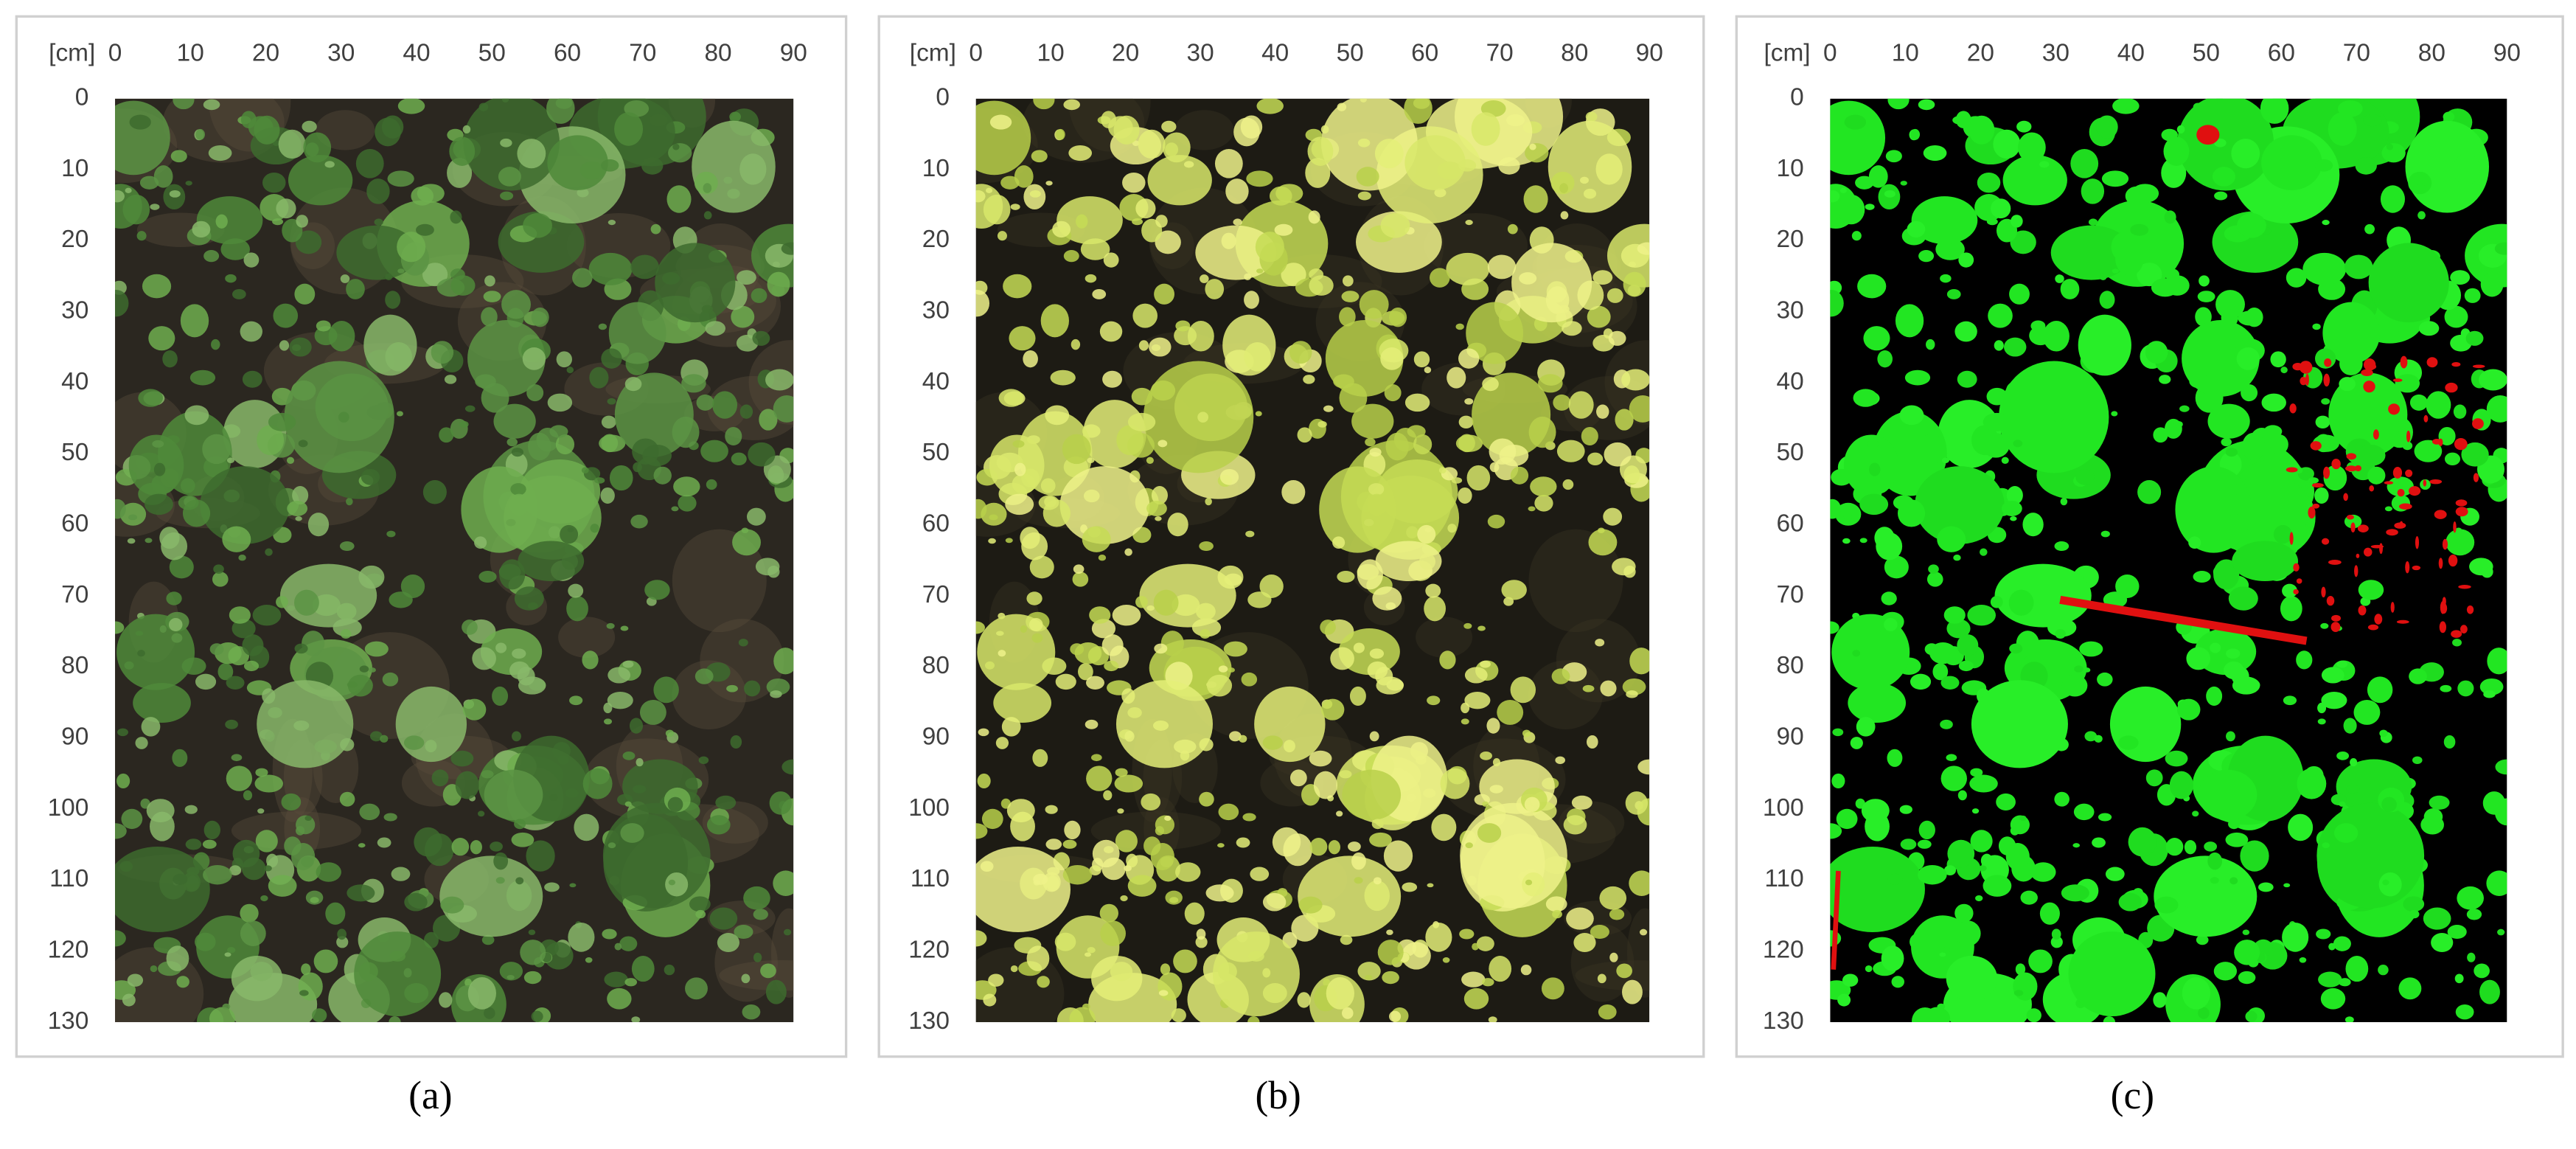  I want to click on y-tick-label: 90, so click(936, 736).